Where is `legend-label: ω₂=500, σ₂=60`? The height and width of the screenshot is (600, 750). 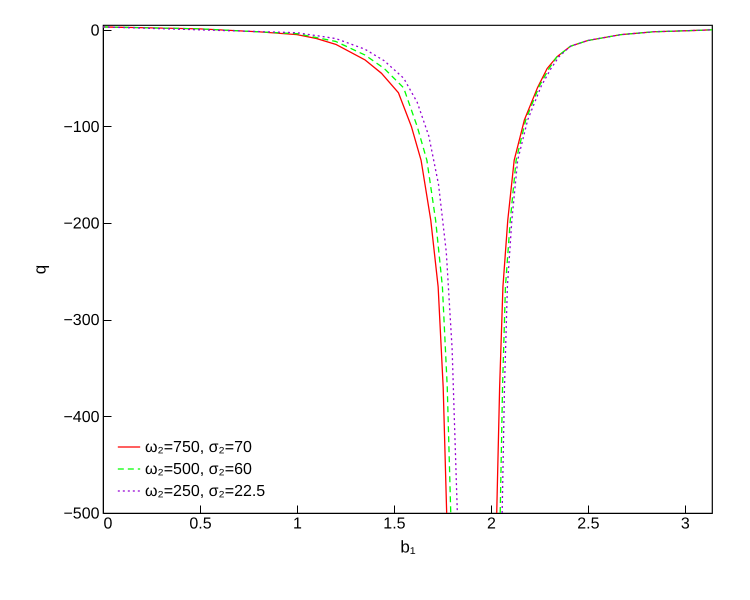
legend-label: ω₂=500, σ₂=60 is located at coordinates (198, 469).